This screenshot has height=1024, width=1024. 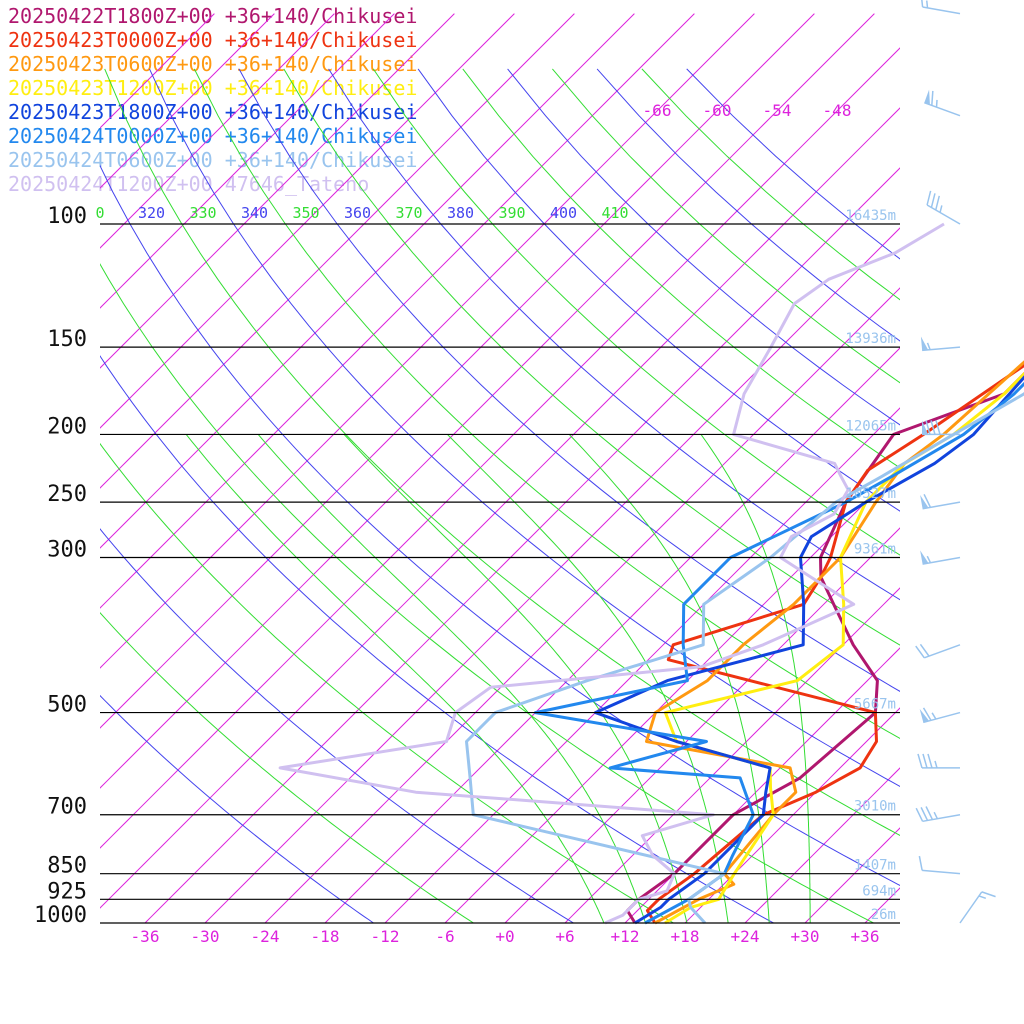 I want to click on temperature-tick-label: -6, so click(x=444, y=936).